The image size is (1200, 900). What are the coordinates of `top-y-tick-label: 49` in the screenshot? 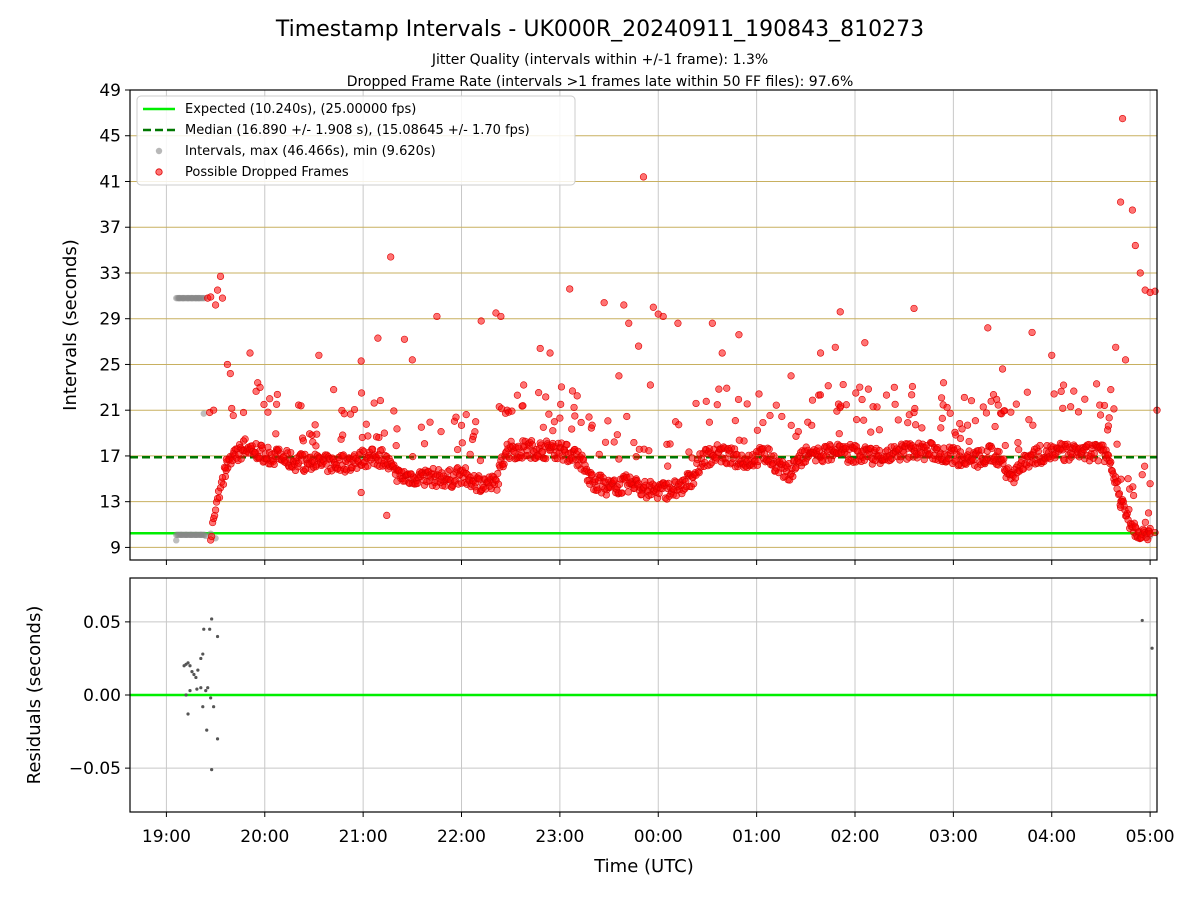 It's located at (110, 91).